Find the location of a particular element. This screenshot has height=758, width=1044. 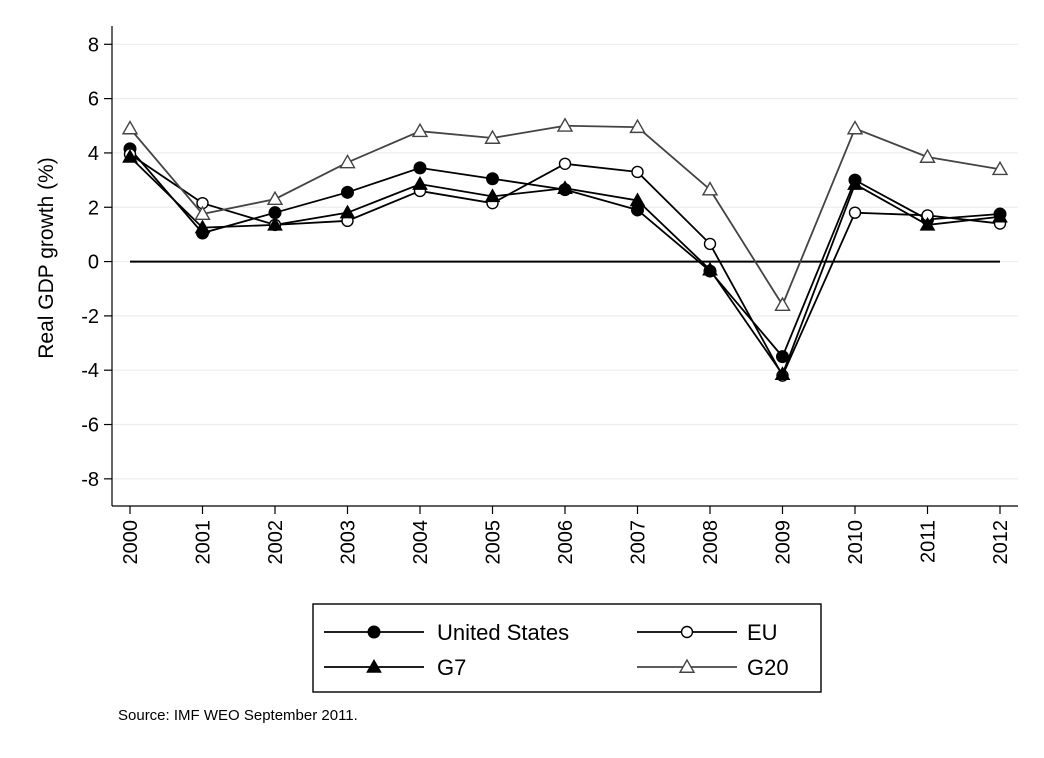

y-tick-label: 2 is located at coordinates (93, 208).